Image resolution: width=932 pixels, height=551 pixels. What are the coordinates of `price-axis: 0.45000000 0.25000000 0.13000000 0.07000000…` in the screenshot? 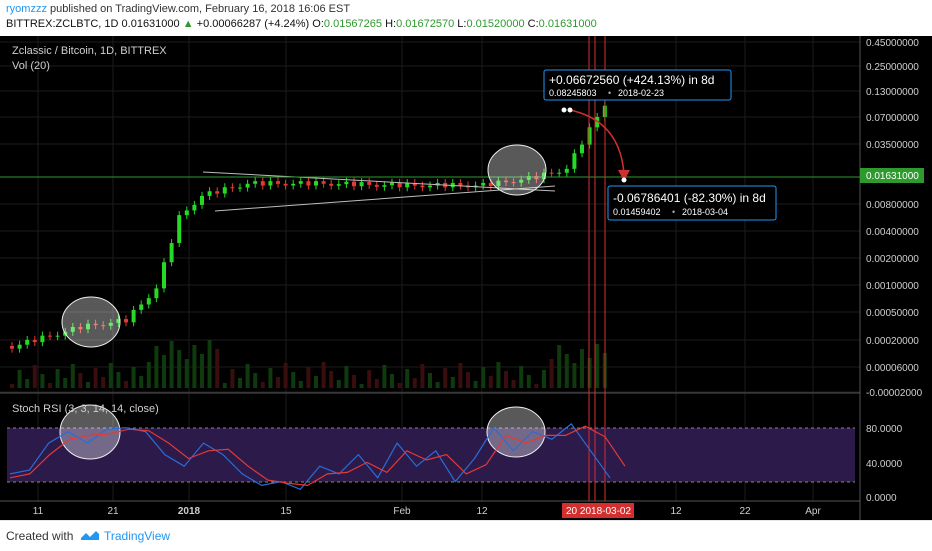 It's located at (894, 218).